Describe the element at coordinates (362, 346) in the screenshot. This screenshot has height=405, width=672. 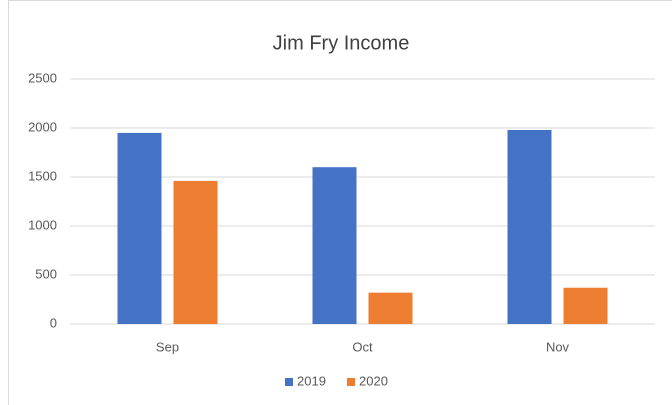
I see `x-tick-label: Oct` at that location.